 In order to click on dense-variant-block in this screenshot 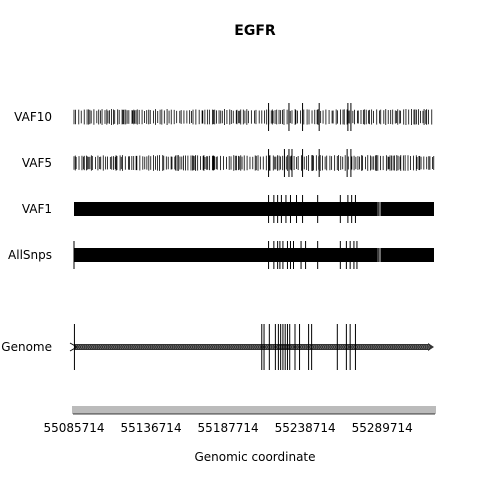, I will do `click(254, 255)`.